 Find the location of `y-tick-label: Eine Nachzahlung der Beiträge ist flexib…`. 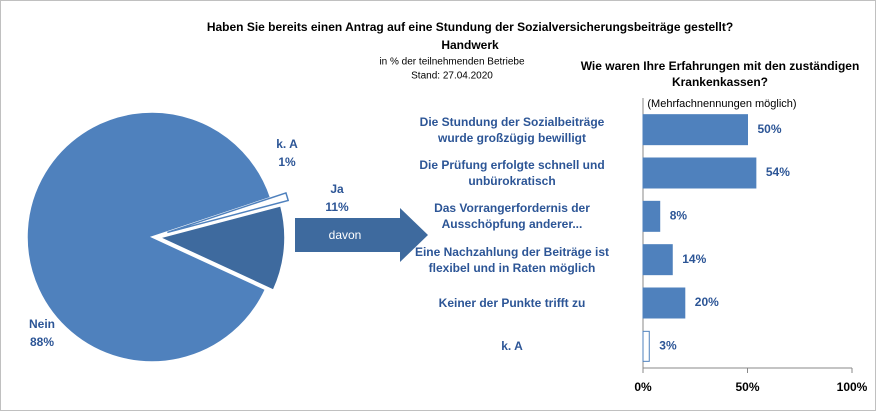

y-tick-label: Eine Nachzahlung der Beiträge ist flexib… is located at coordinates (512, 259).